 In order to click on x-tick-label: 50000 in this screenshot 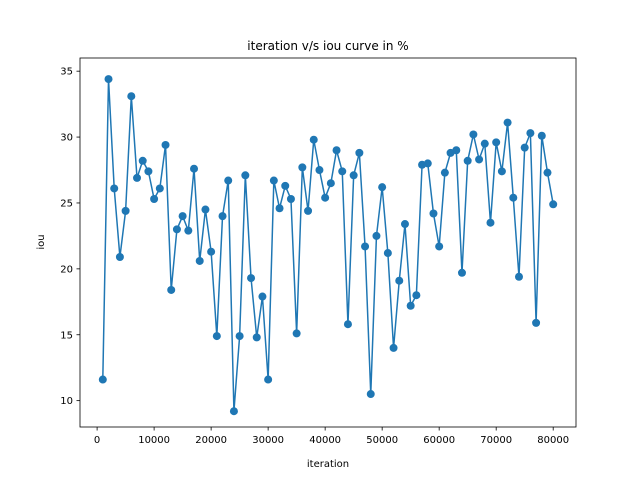, I will do `click(382, 440)`.